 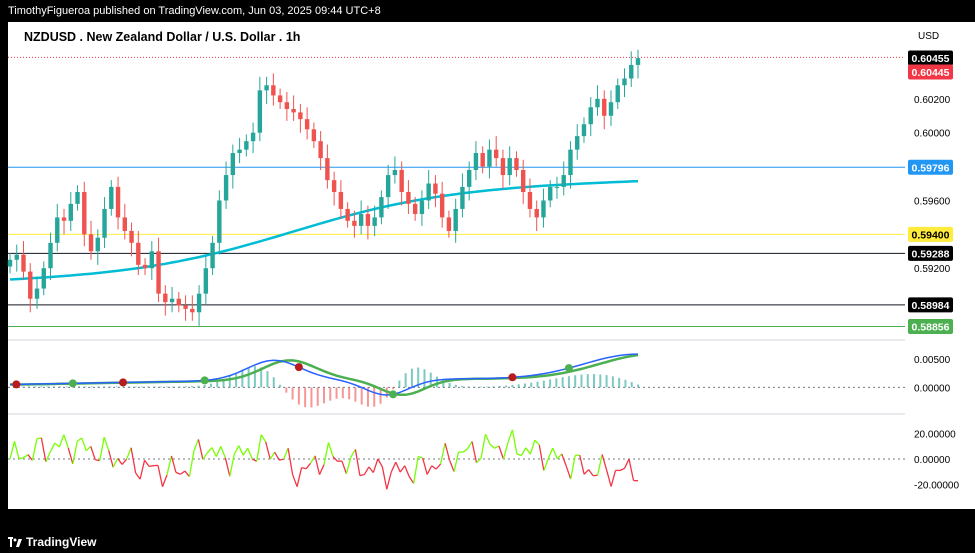 What do you see at coordinates (61, 542) in the screenshot?
I see `tradingview-brand: TradingView` at bounding box center [61, 542].